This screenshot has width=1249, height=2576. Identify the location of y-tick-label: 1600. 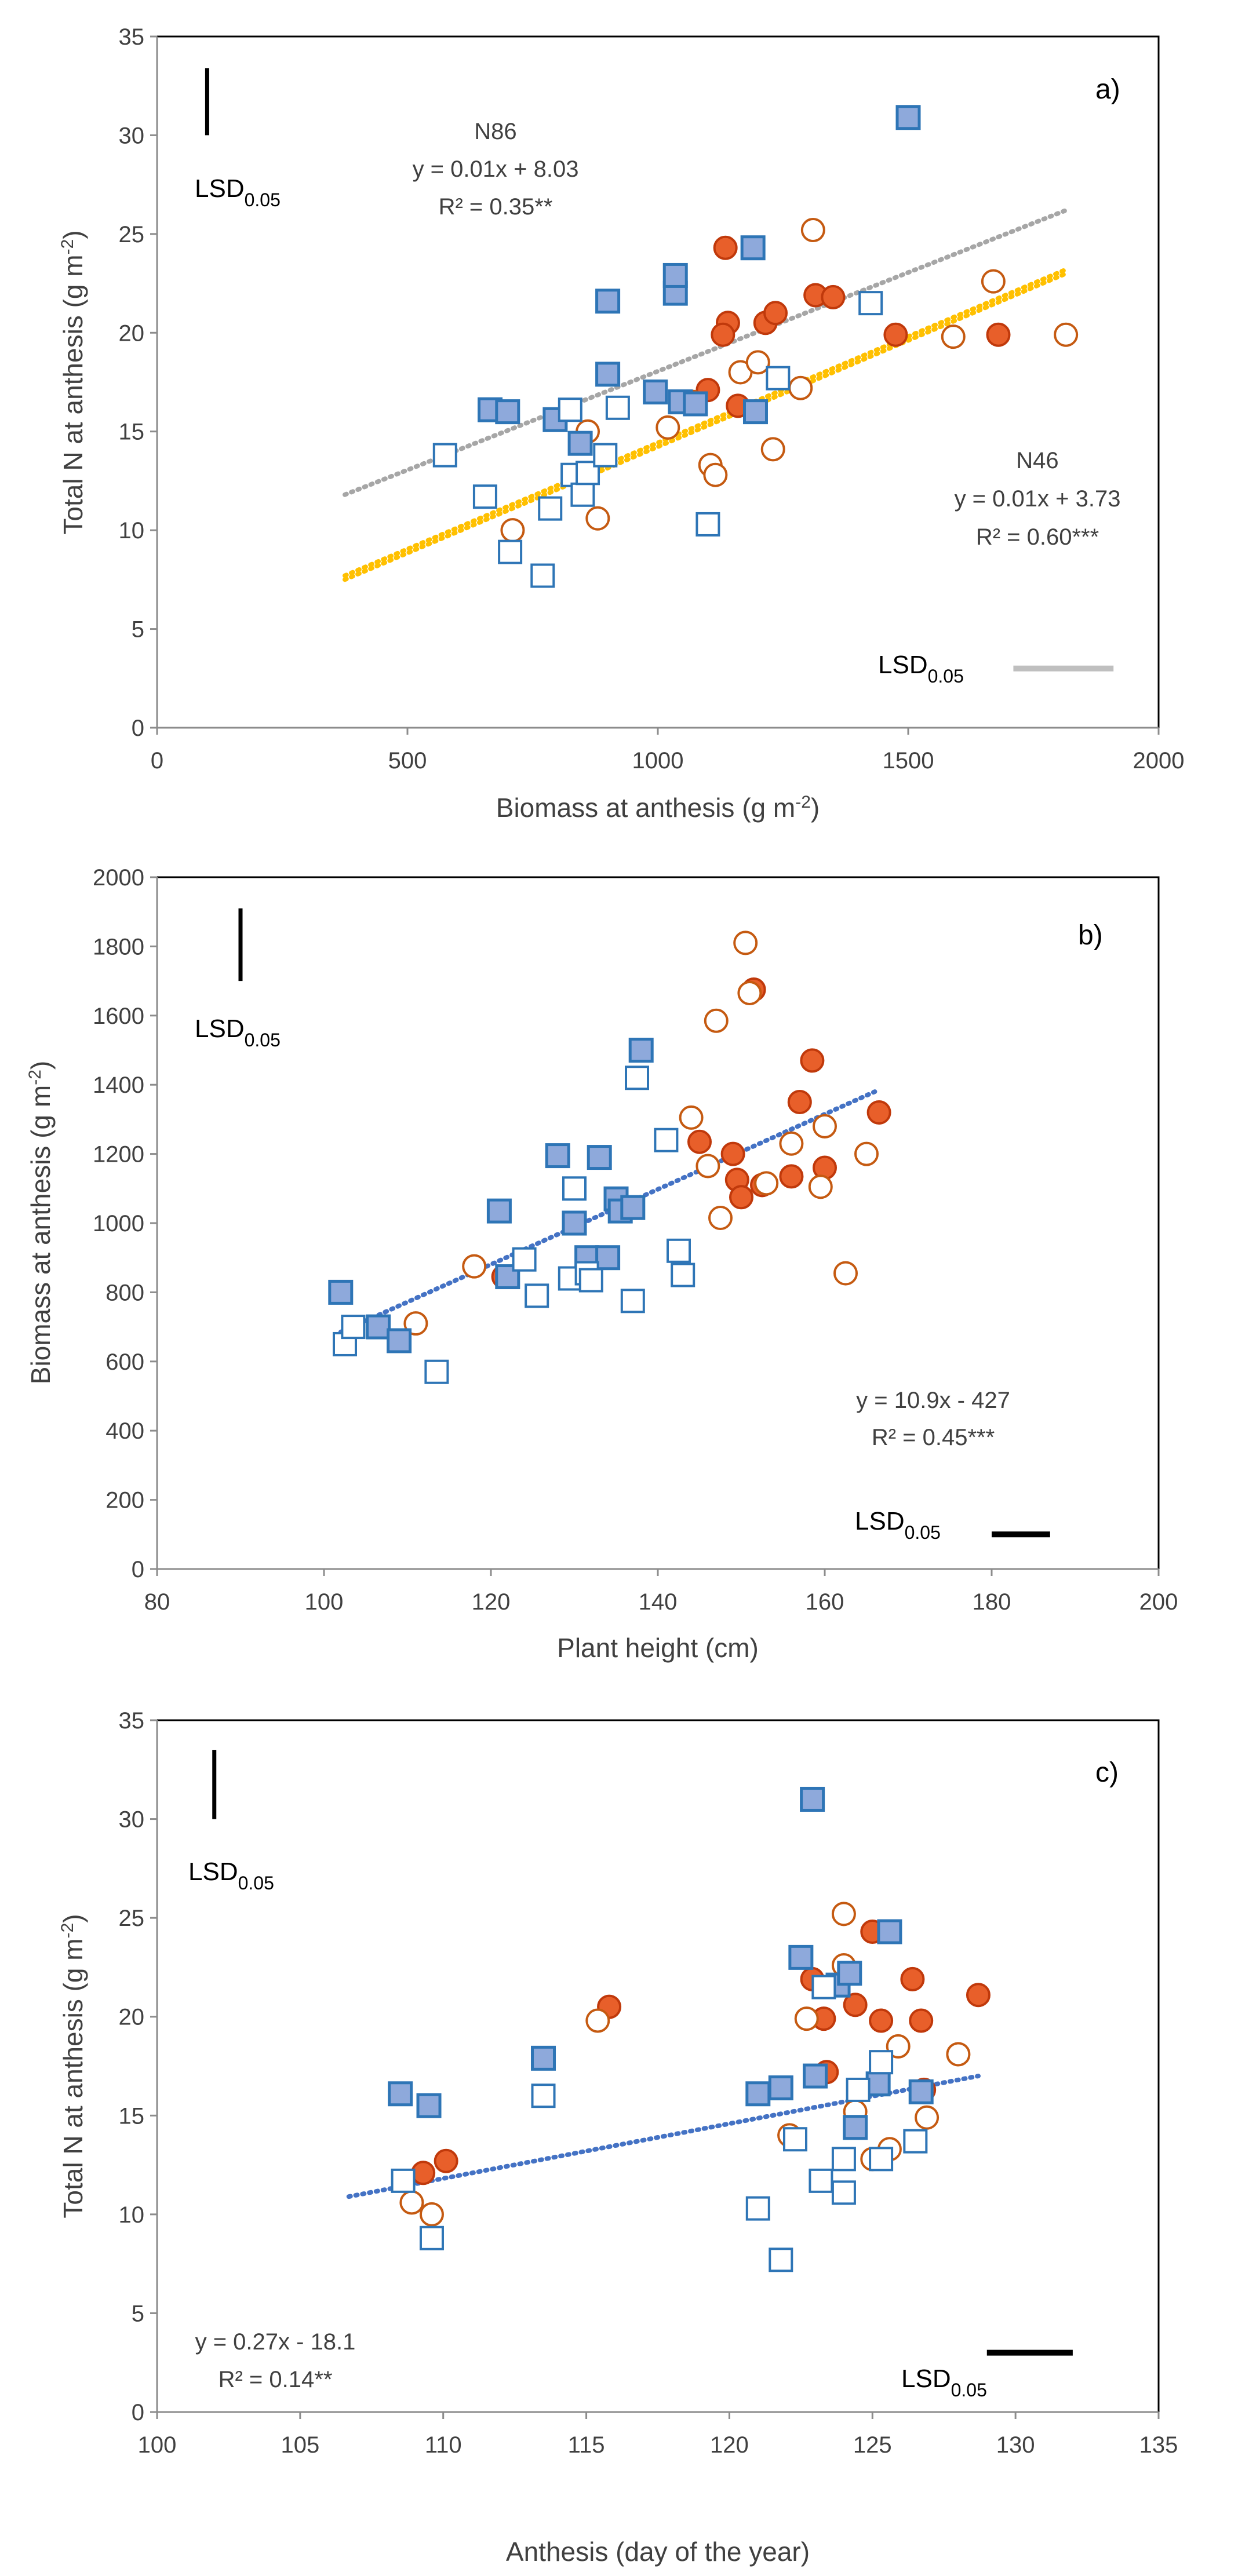
(118, 1016).